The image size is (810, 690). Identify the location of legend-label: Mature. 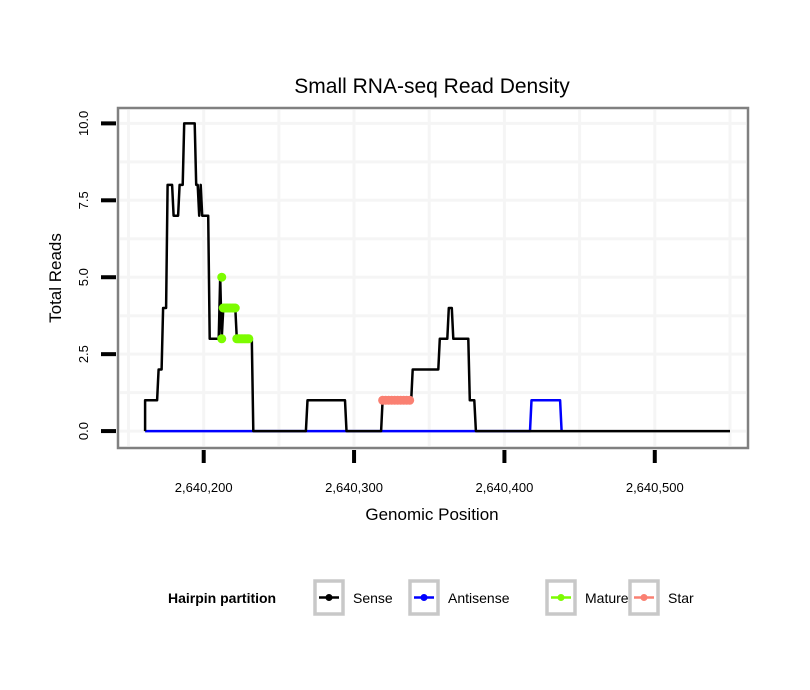
(607, 598).